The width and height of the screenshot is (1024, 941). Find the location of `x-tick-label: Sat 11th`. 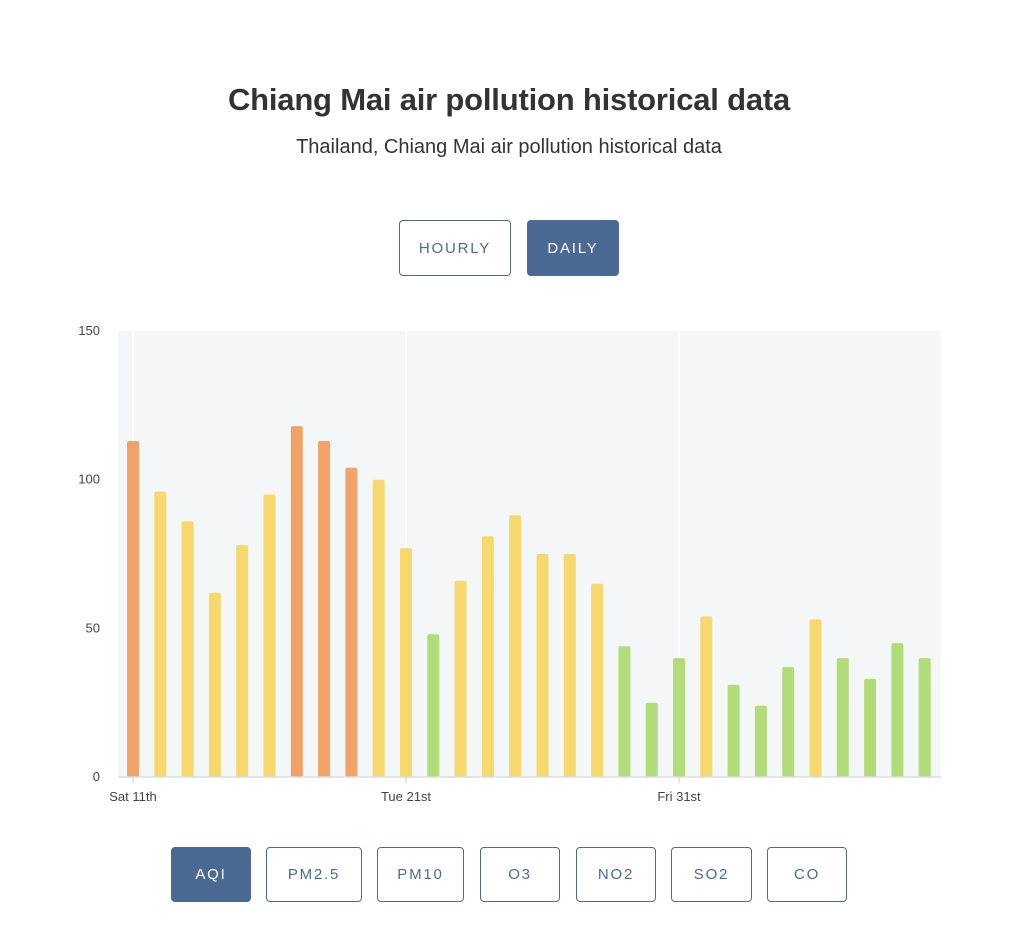

x-tick-label: Sat 11th is located at coordinates (132, 796).